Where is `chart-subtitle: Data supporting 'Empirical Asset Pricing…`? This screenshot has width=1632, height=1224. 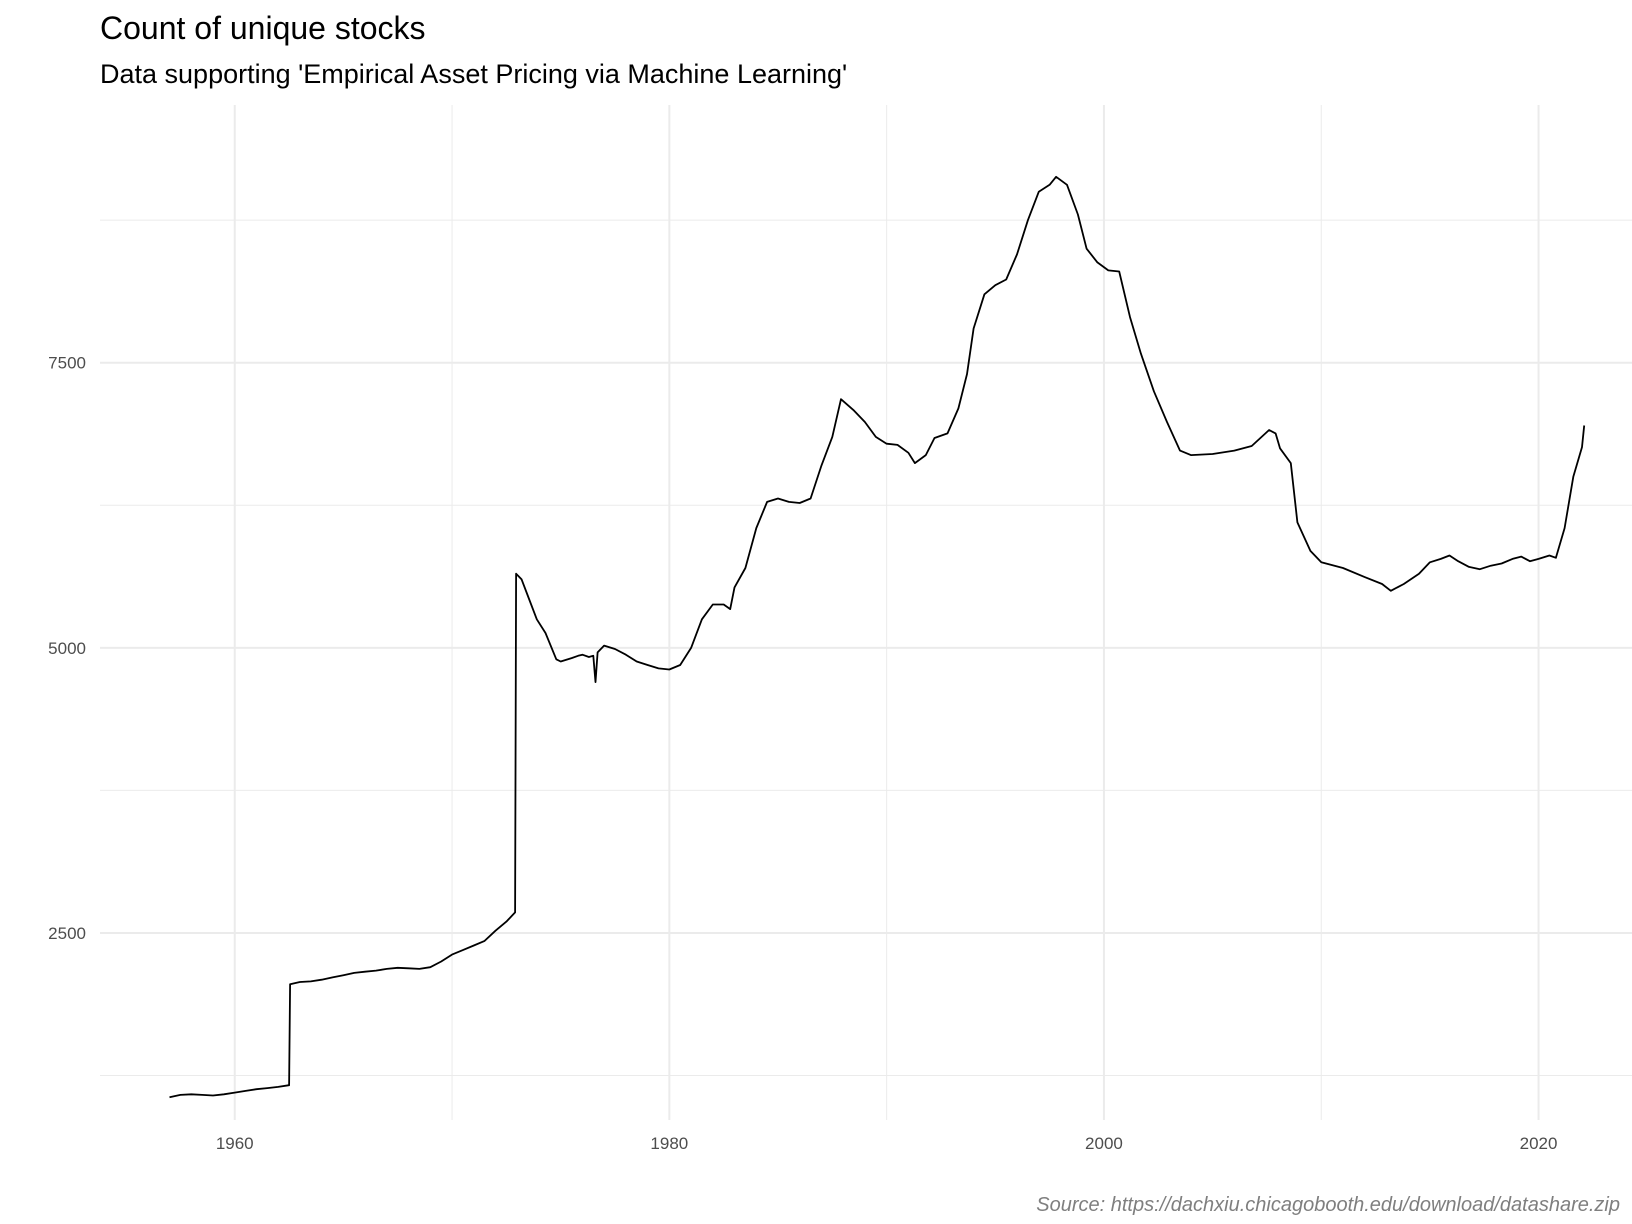 chart-subtitle: Data supporting 'Empirical Asset Pricing… is located at coordinates (474, 74).